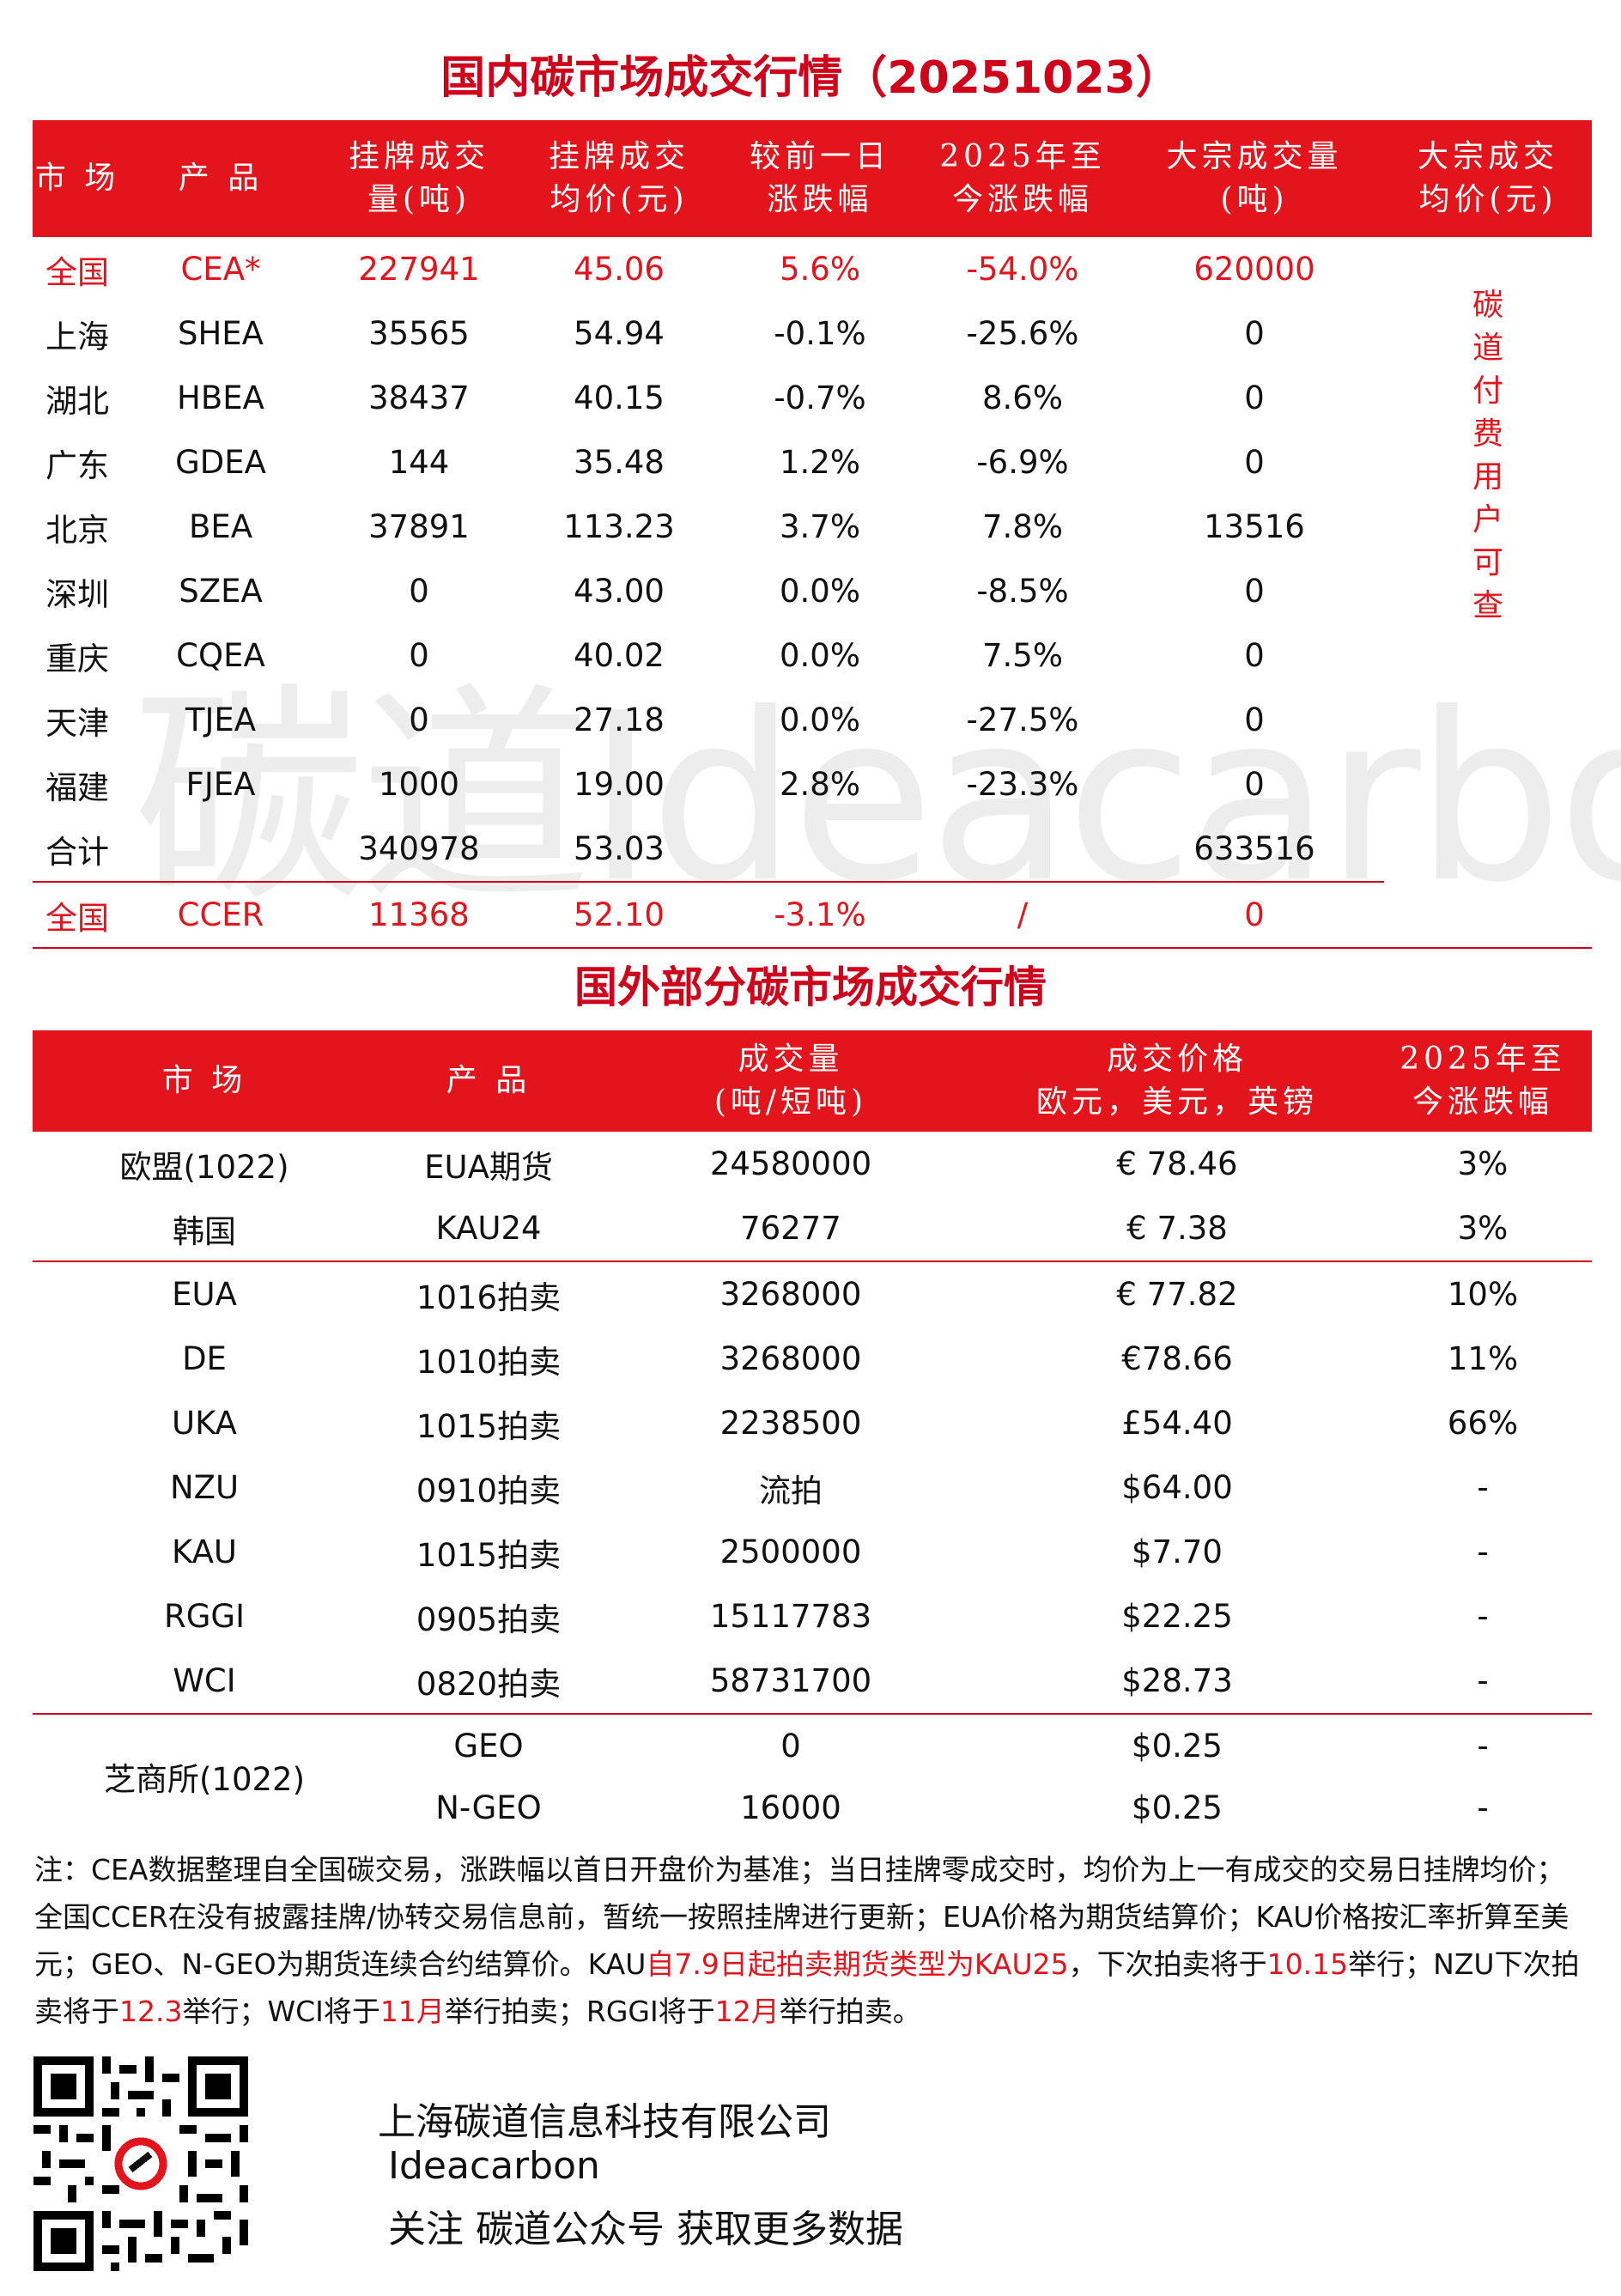 This screenshot has height=2296, width=1621. I want to click on table-row: 重庆 CQEA 0 40.02 0.0% 7.5% 0, so click(812, 655).